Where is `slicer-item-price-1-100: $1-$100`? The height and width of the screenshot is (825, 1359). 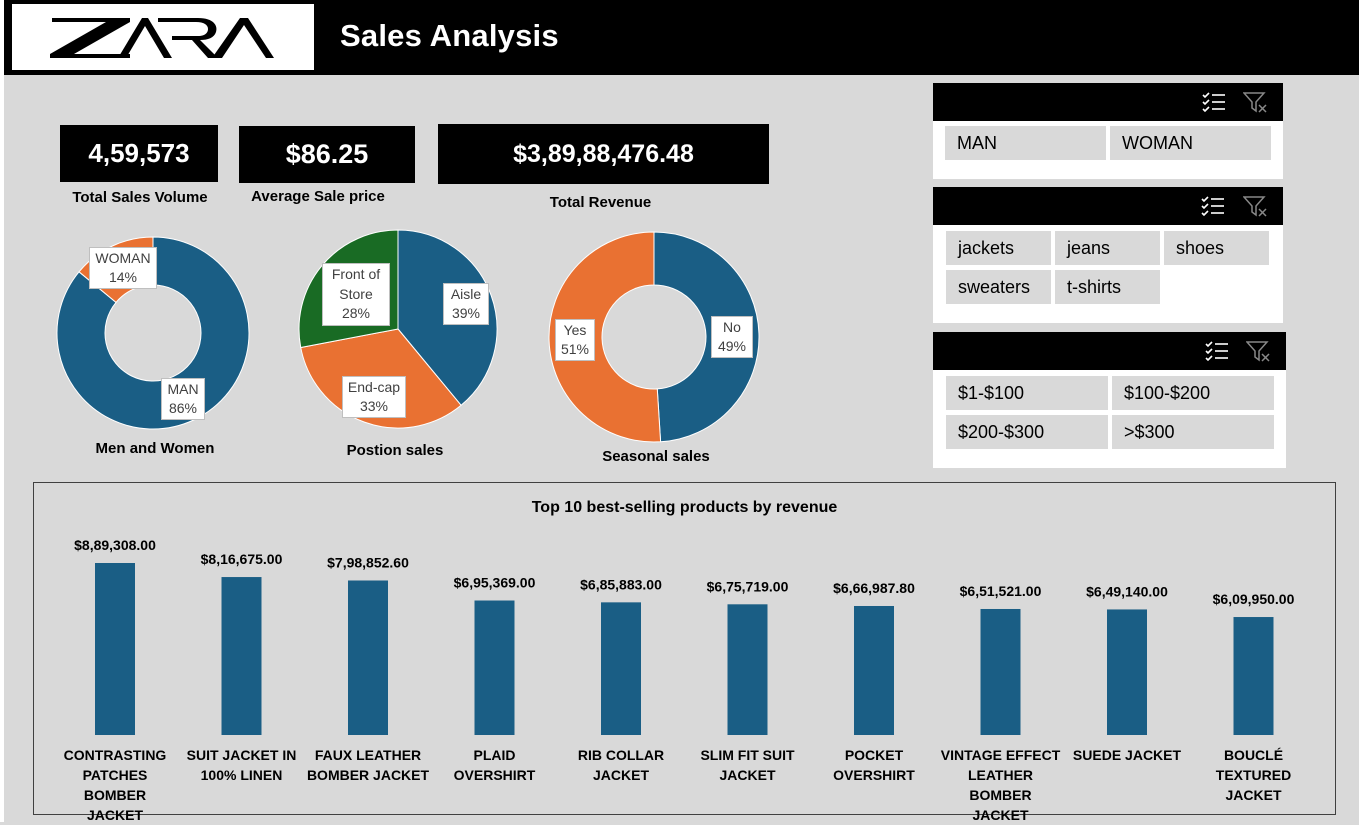
slicer-item-price-1-100: $1-$100 is located at coordinates (1027, 393).